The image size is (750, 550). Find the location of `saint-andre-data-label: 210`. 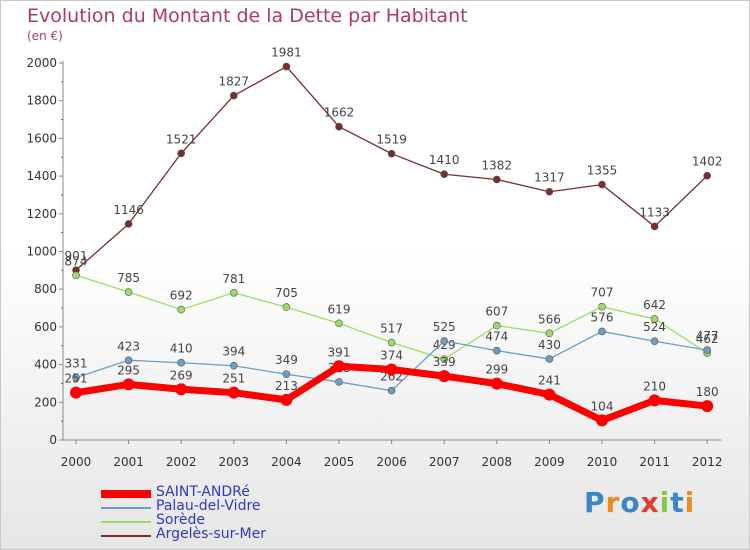

saint-andre-data-label: 210 is located at coordinates (654, 386).